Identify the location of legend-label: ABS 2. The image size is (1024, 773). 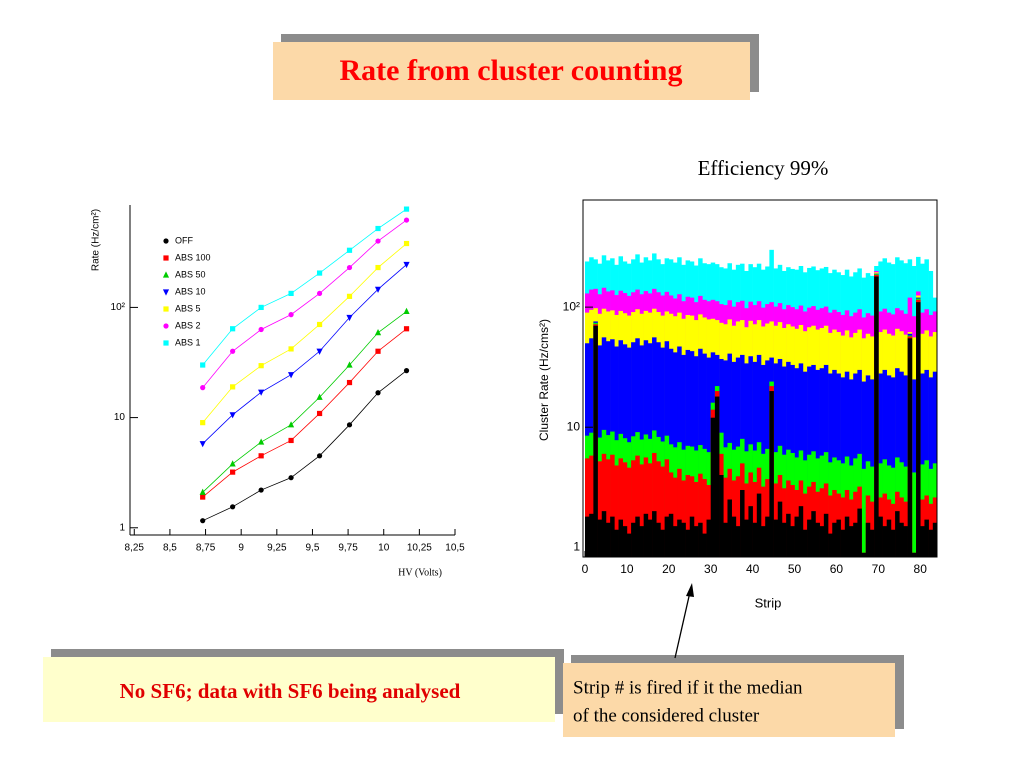
(188, 325).